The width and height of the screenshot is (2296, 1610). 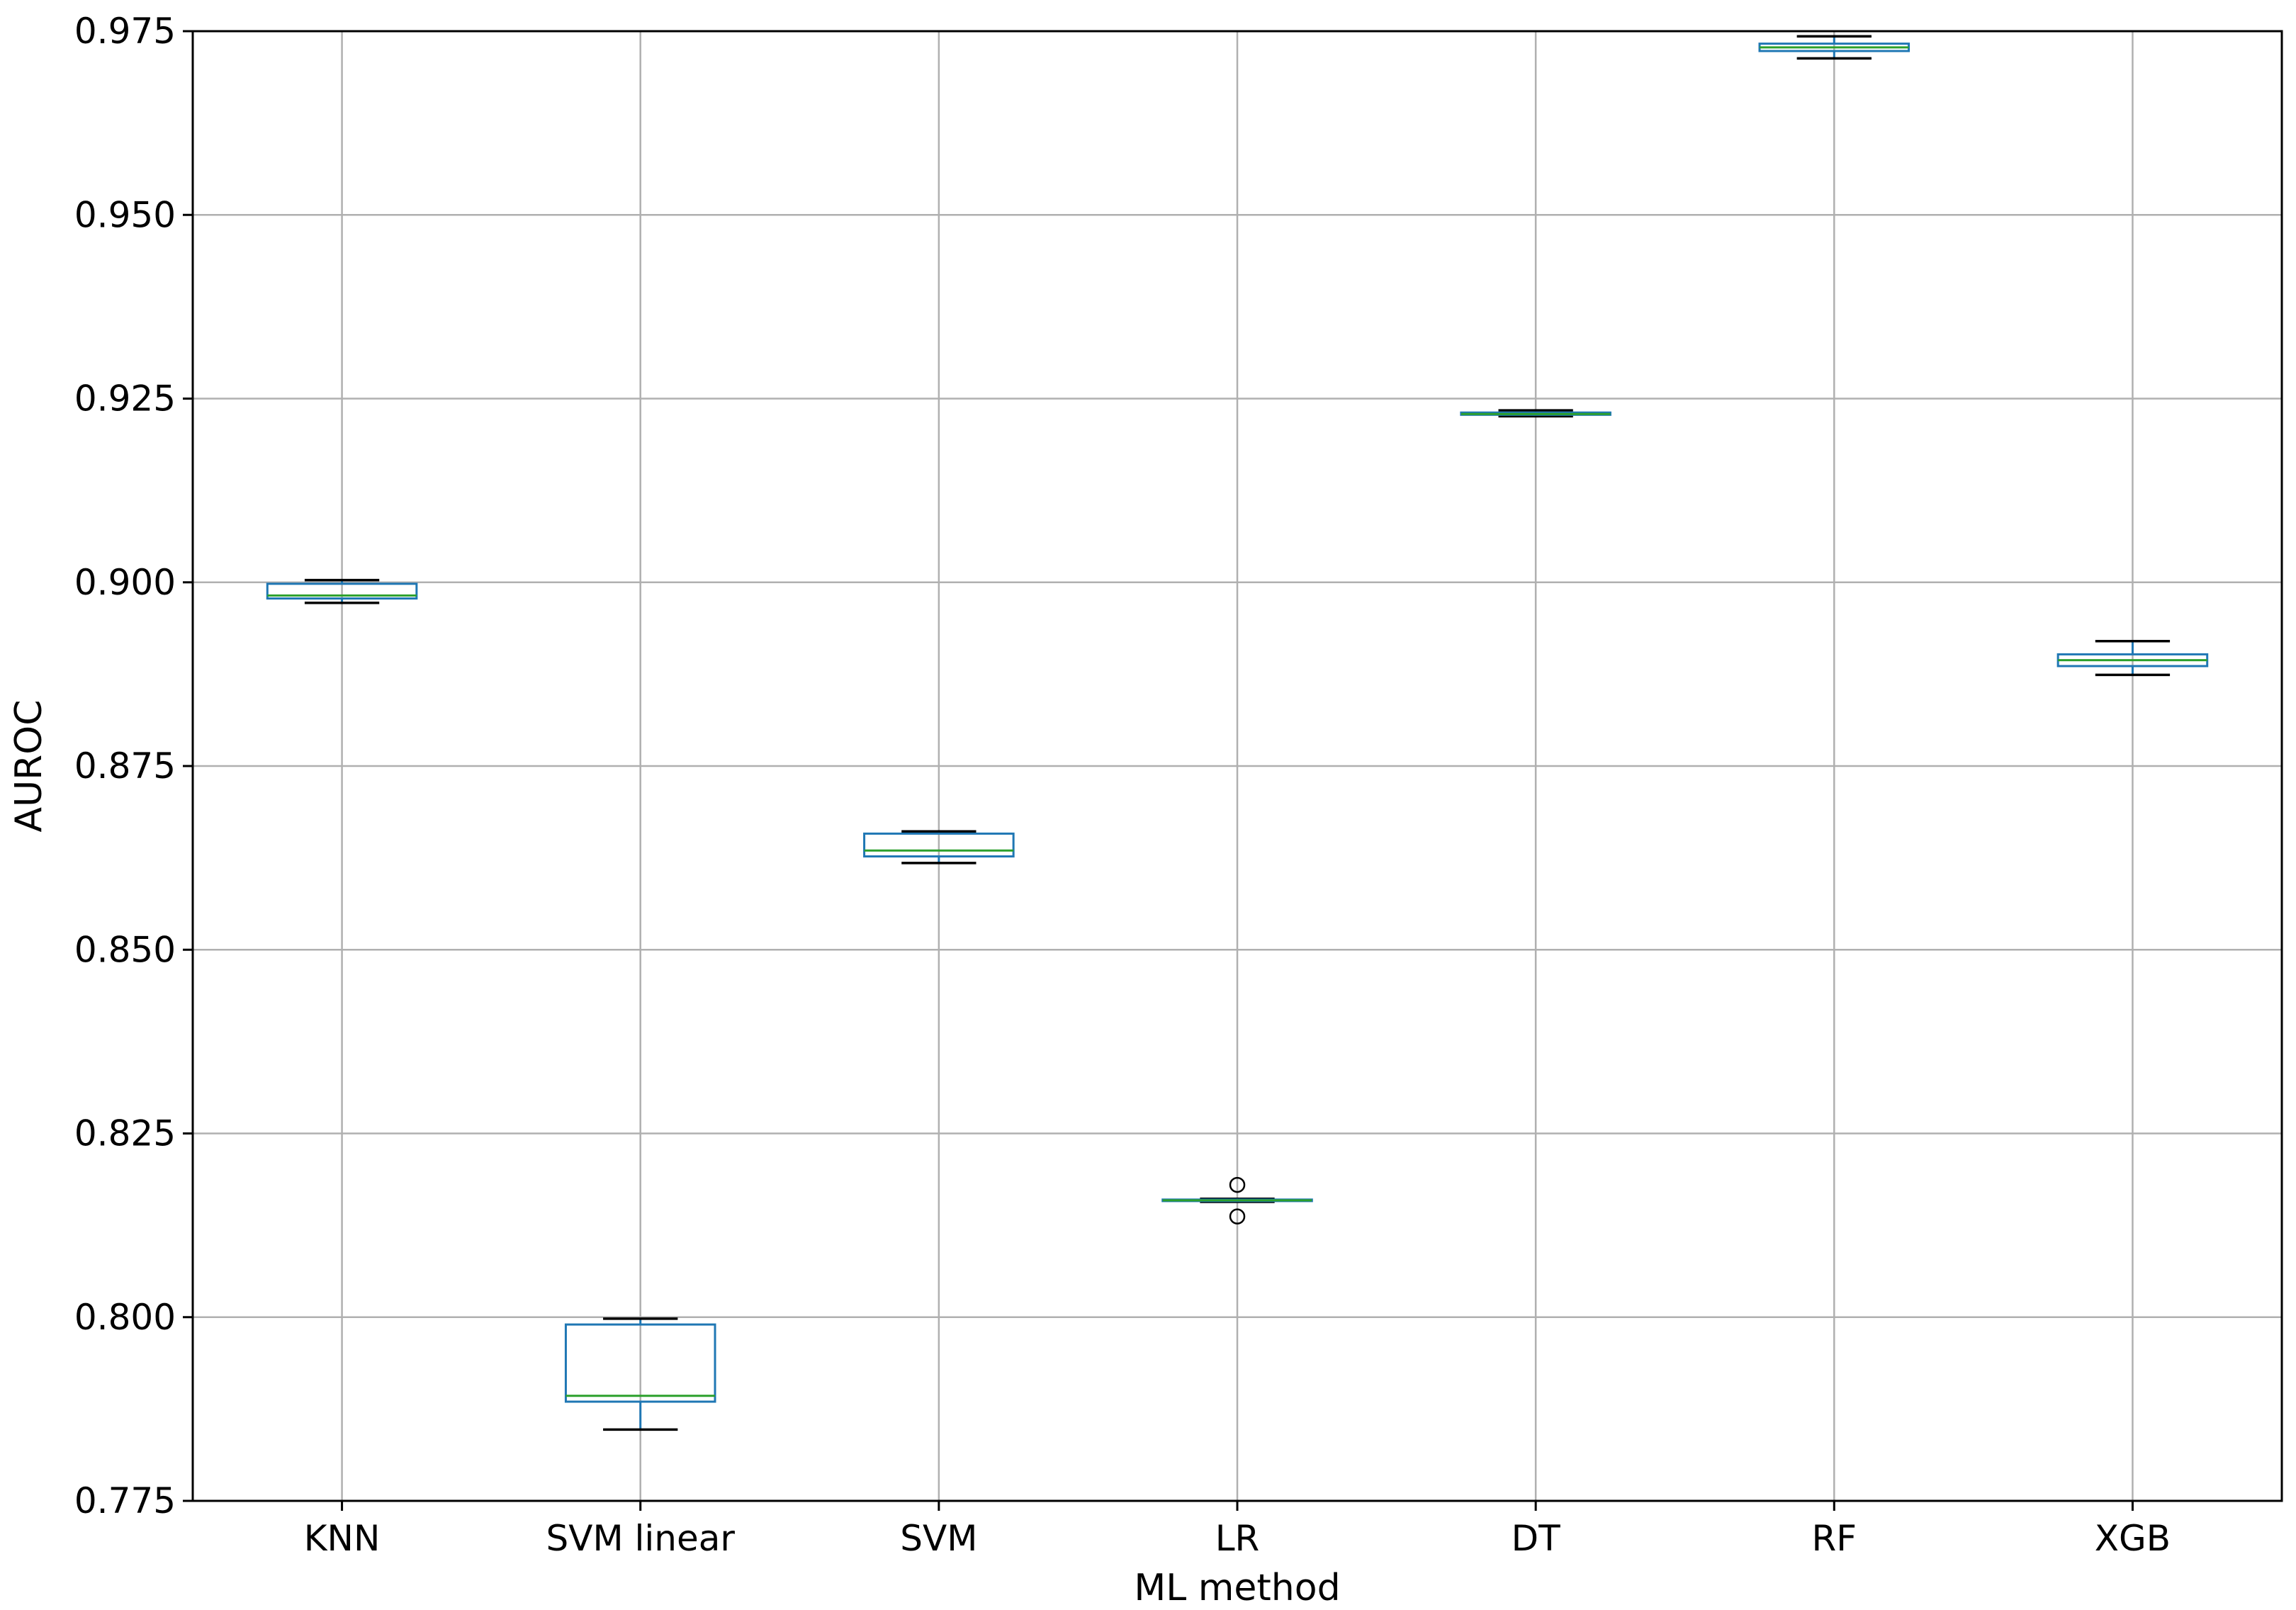 What do you see at coordinates (1237, 1588) in the screenshot?
I see `x-axis-label: ML method` at bounding box center [1237, 1588].